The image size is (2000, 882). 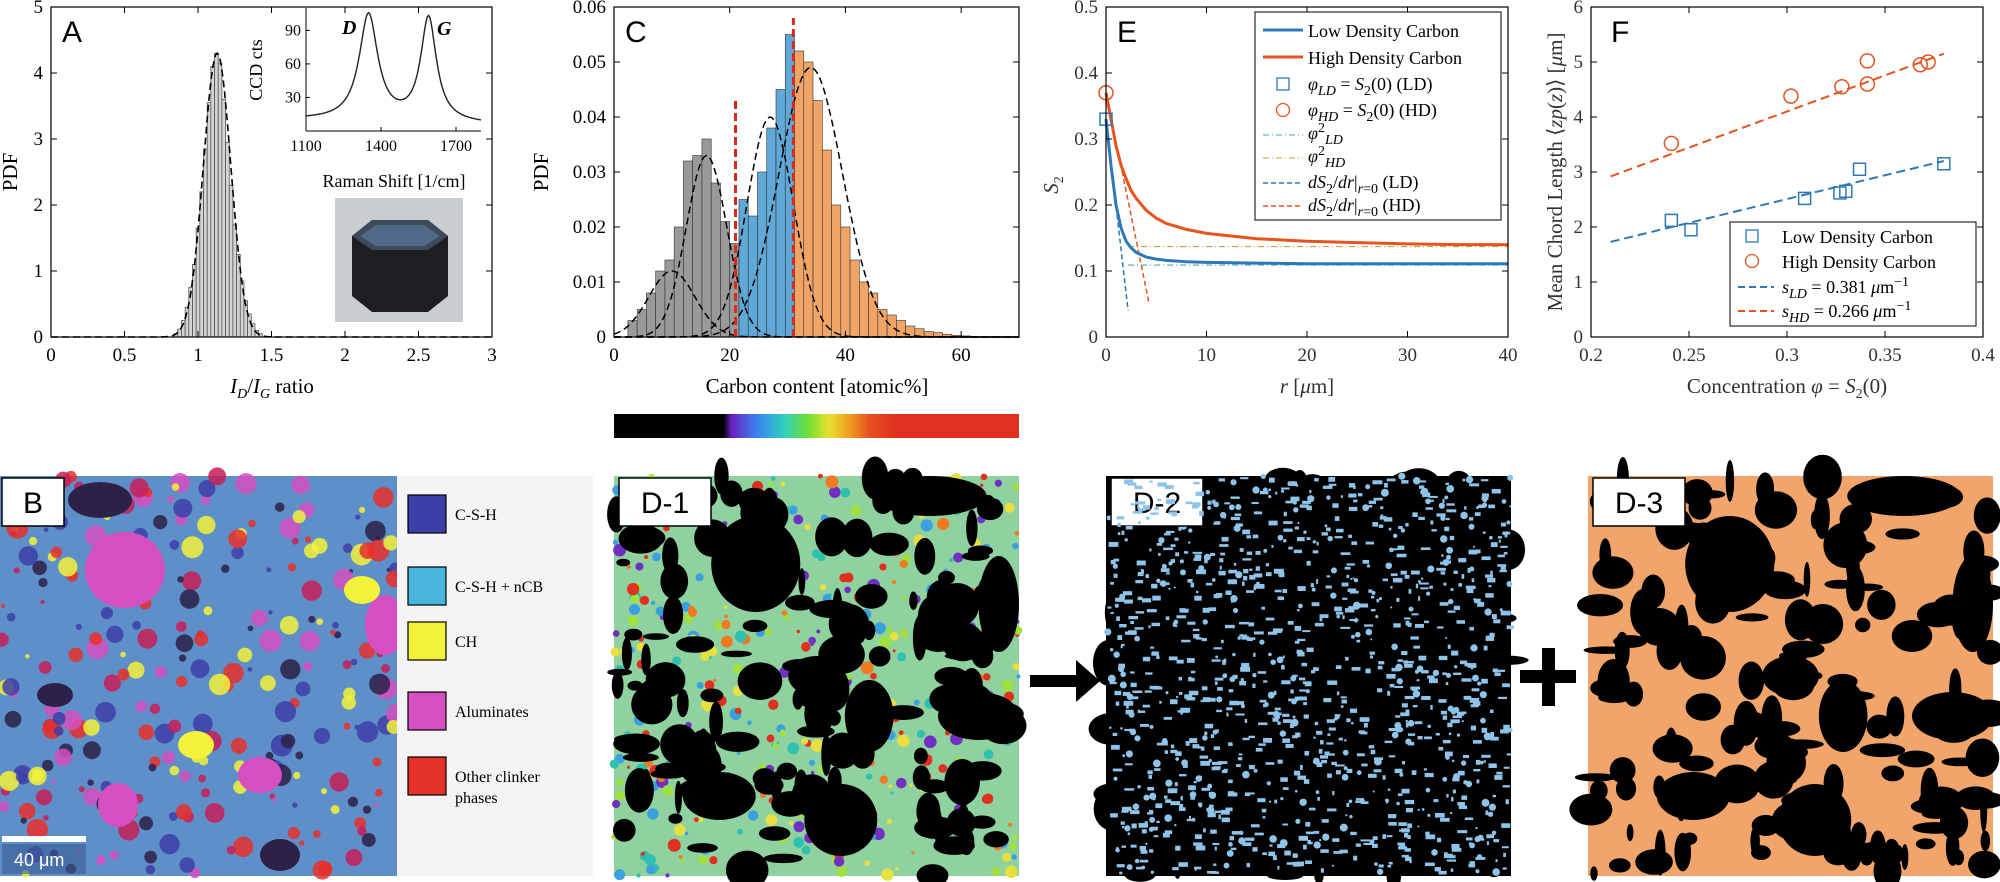 What do you see at coordinates (394, 181) in the screenshot?
I see `inset-x-axis-title: Raman Shift [1/cm]` at bounding box center [394, 181].